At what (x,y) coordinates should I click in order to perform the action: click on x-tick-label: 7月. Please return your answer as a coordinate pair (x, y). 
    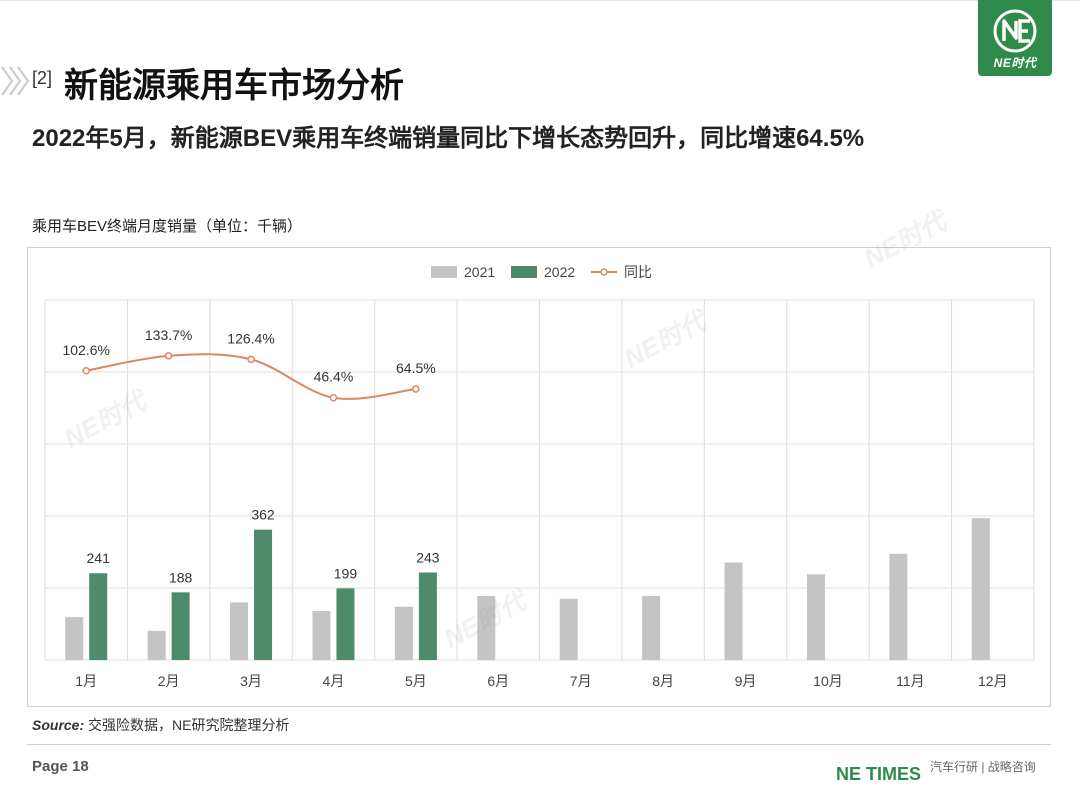
    Looking at the image, I should click on (581, 681).